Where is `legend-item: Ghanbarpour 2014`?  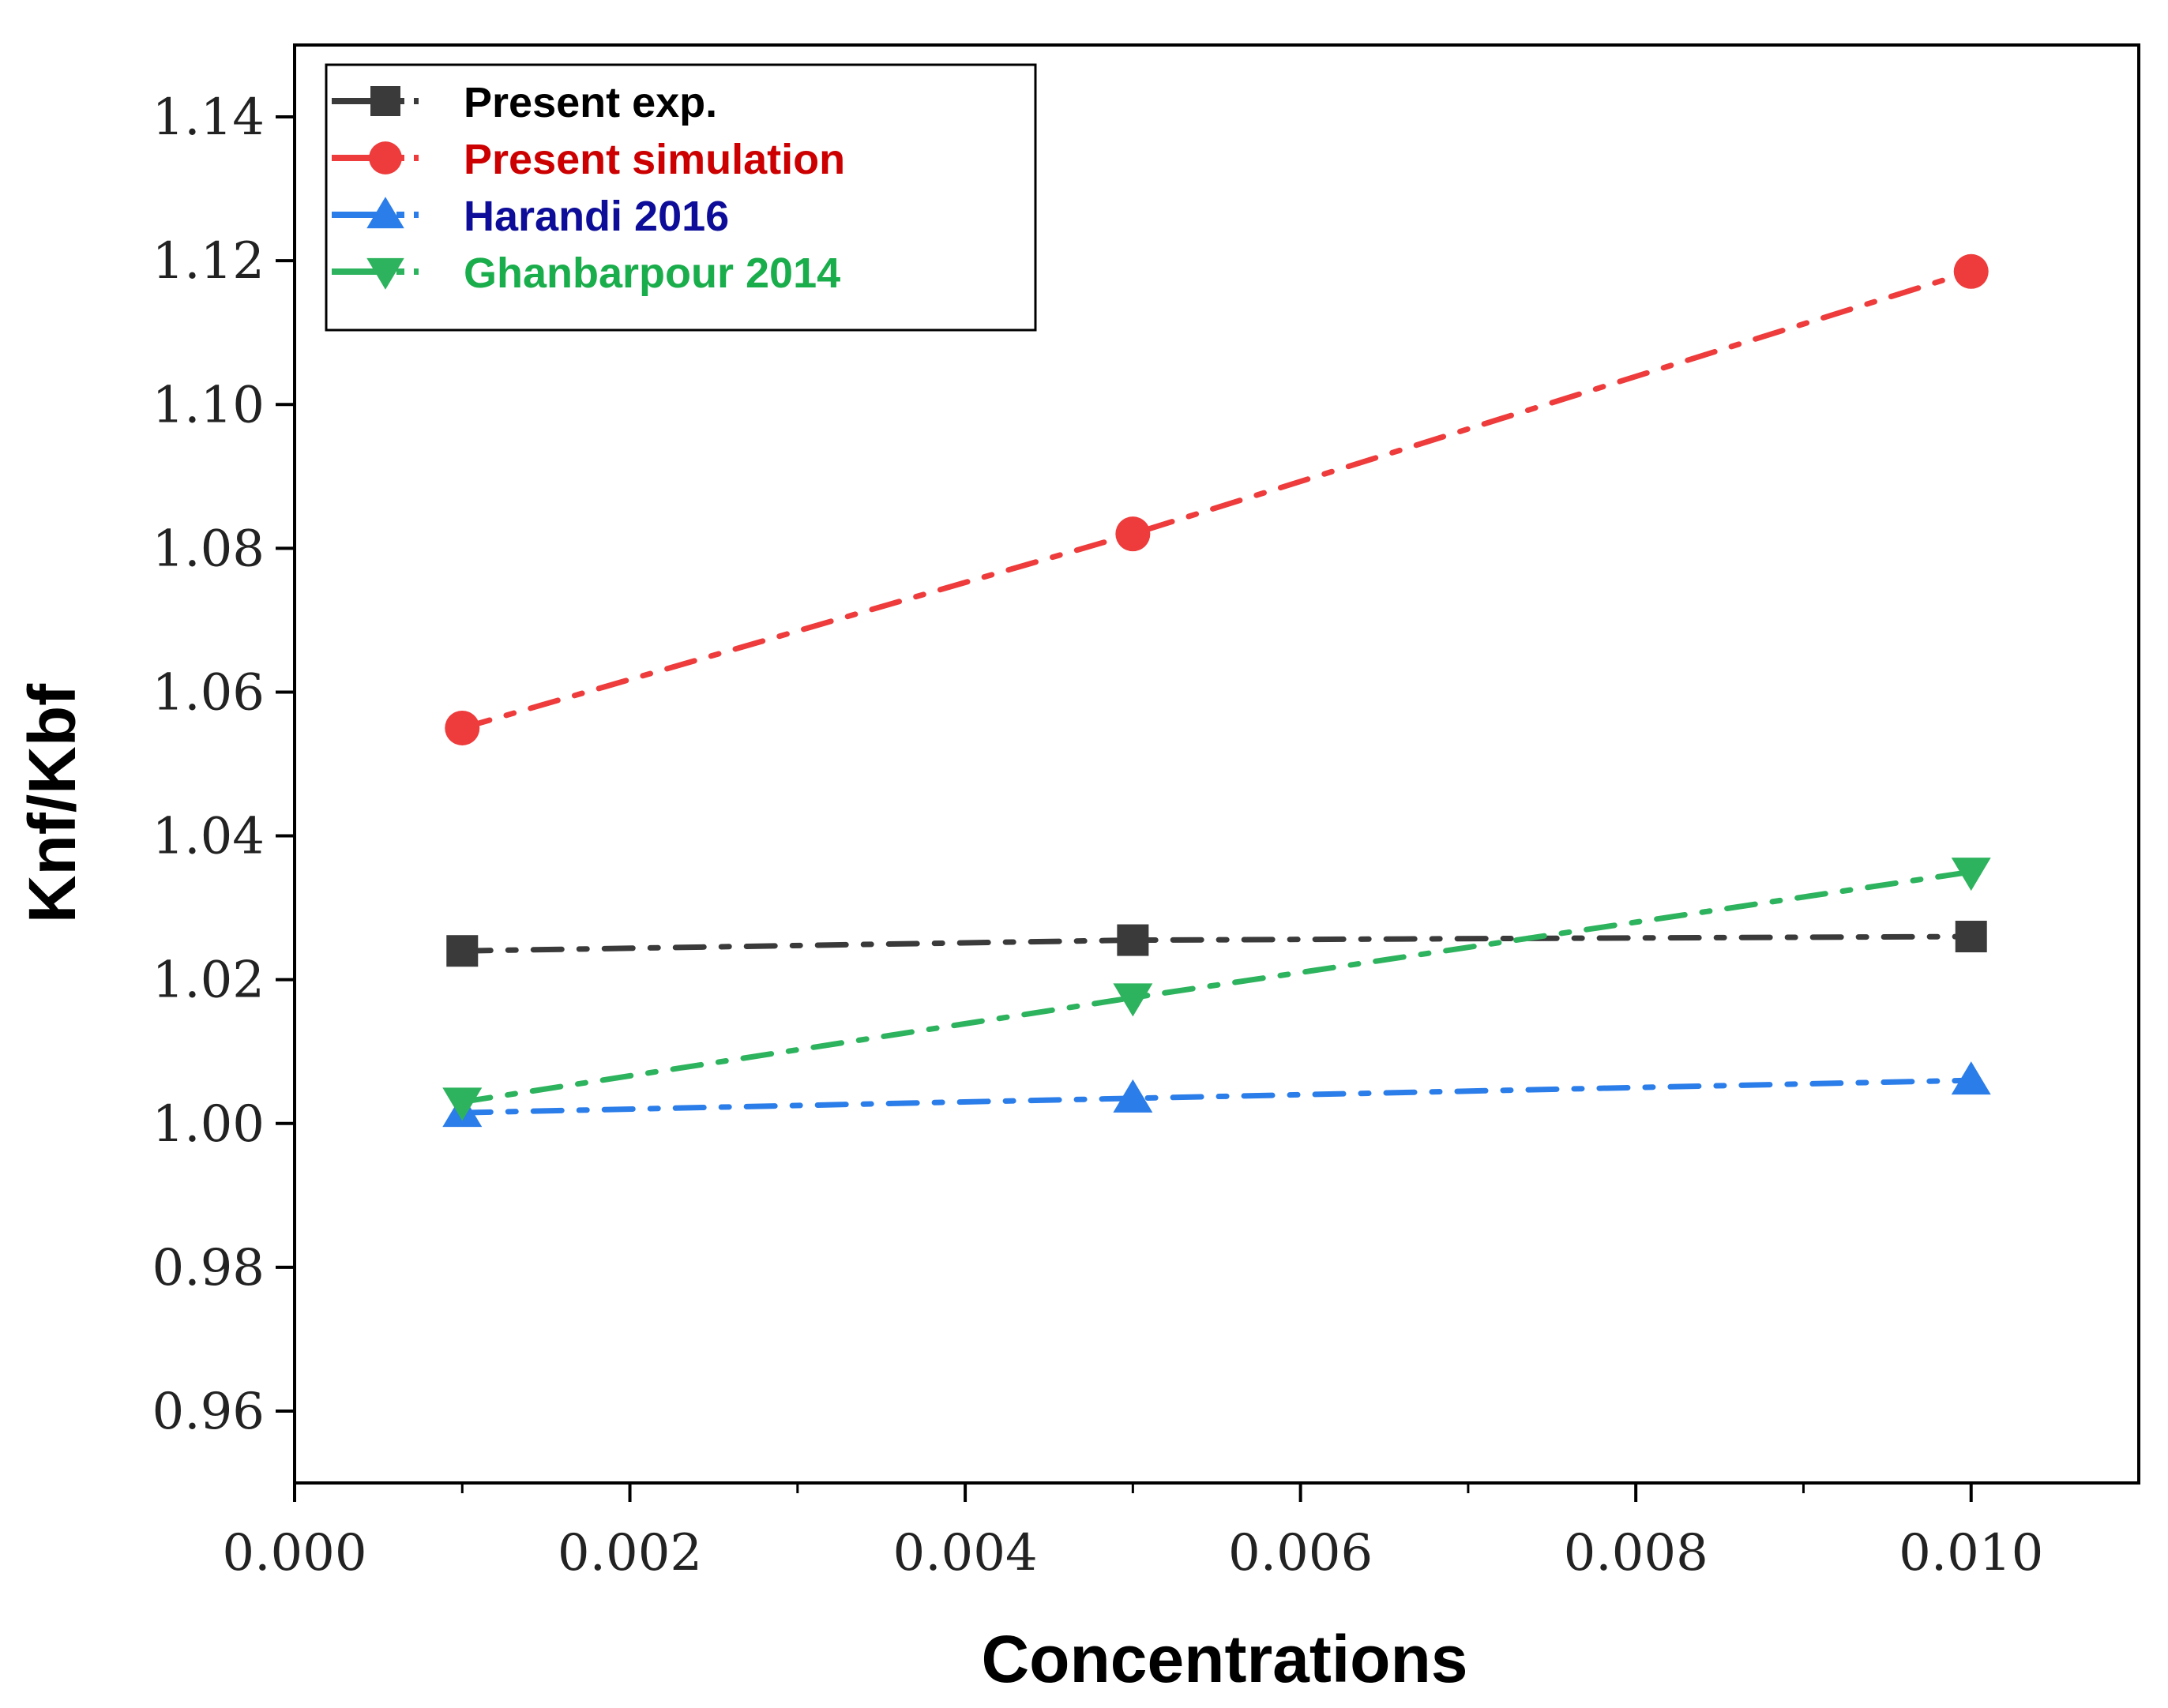
legend-item: Ghanbarpour 2014 is located at coordinates (586, 273).